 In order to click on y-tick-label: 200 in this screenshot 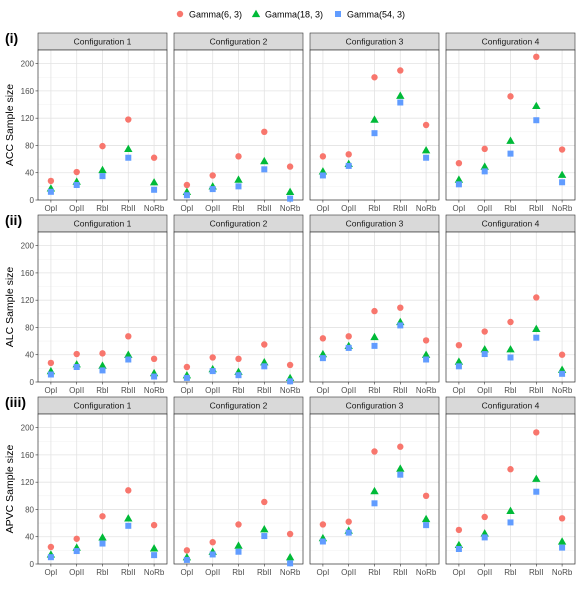, I will do `click(28, 246)`.